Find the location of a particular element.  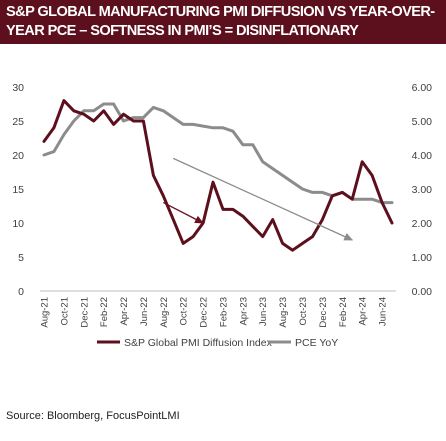

y-right-tick-label: 1.00 is located at coordinates (422, 258).